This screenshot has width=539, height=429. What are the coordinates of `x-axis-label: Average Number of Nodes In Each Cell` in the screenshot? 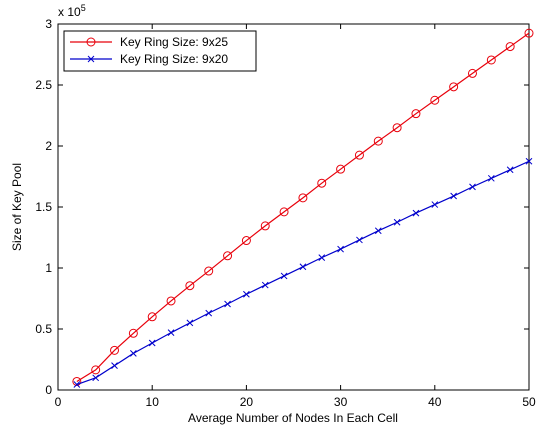 It's located at (293, 418).